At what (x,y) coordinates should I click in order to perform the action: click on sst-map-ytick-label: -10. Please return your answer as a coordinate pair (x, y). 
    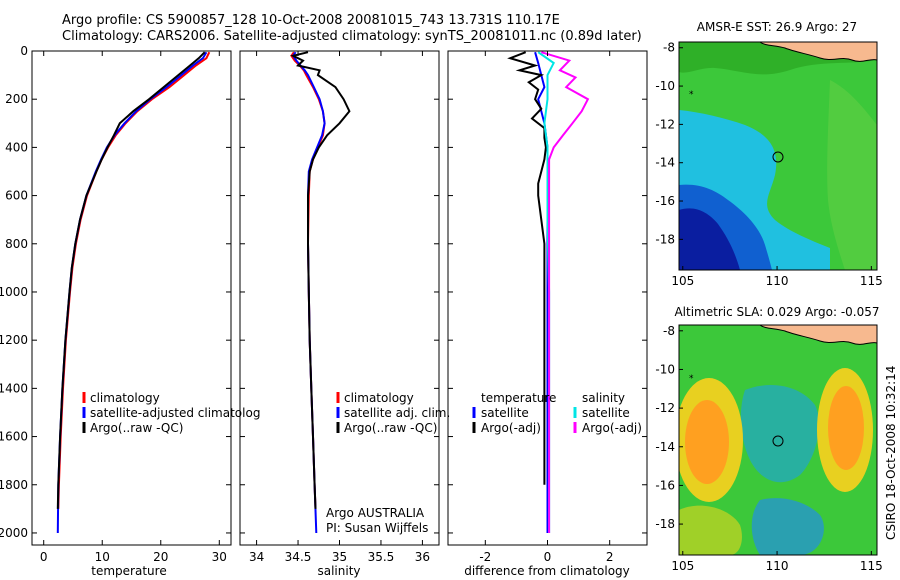
    Looking at the image, I should click on (665, 86).